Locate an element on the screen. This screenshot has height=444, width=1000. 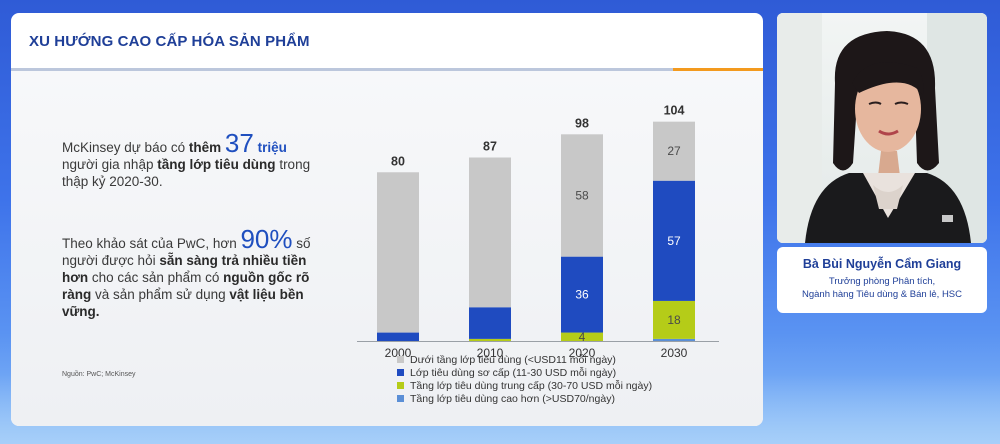
text-run: số người được hỏi is located at coordinates (186, 252).